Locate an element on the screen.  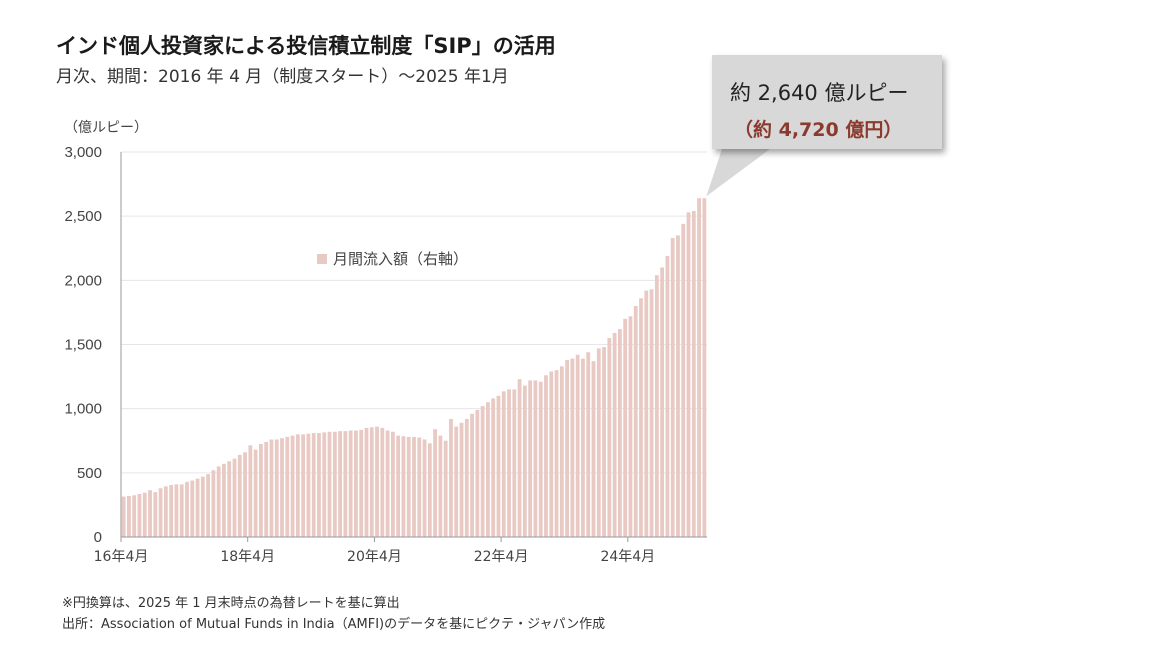
y-axis-unit-label: （億ルピー） is located at coordinates (106, 128).